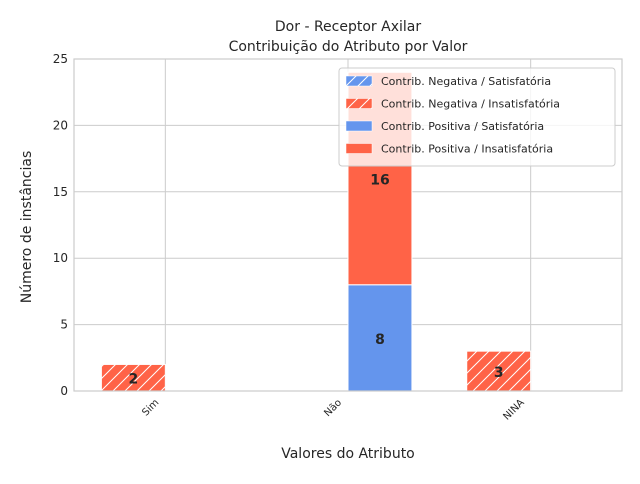  What do you see at coordinates (379, 181) in the screenshot?
I see `data-label: 16` at bounding box center [379, 181].